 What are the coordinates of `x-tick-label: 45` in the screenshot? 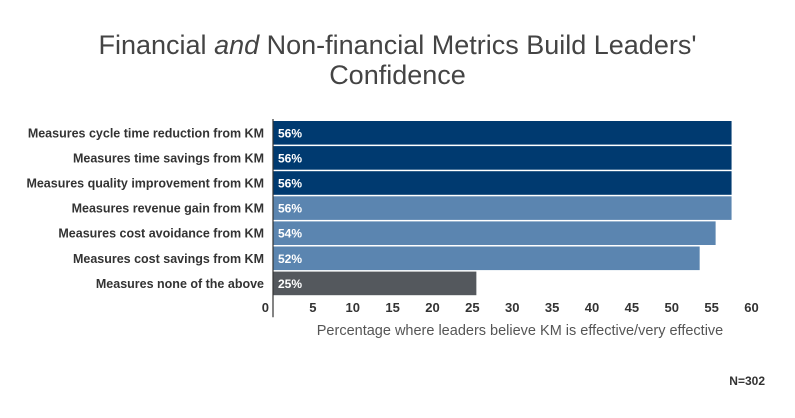 It's located at (632, 307).